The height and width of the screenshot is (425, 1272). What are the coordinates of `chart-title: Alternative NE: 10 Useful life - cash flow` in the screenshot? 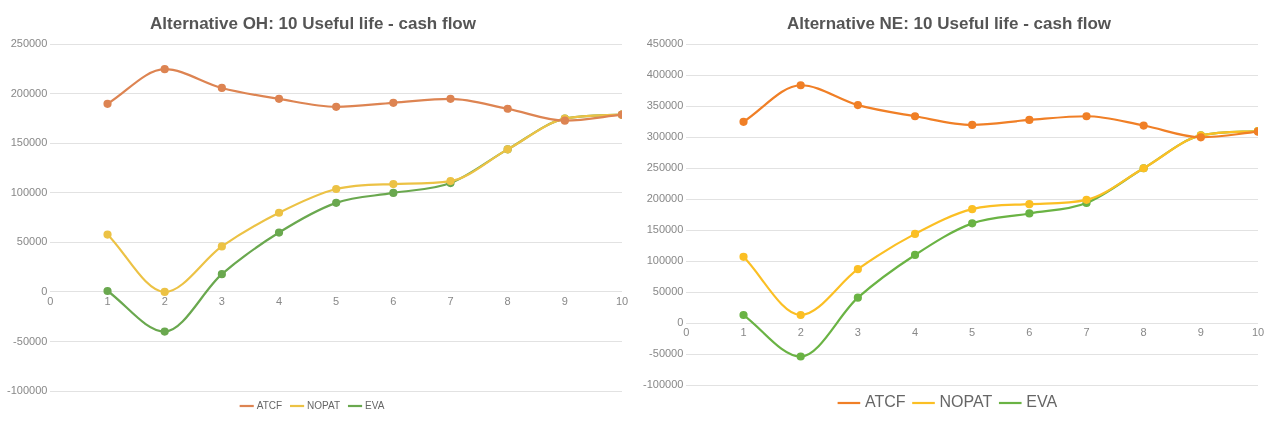 It's located at (949, 23).